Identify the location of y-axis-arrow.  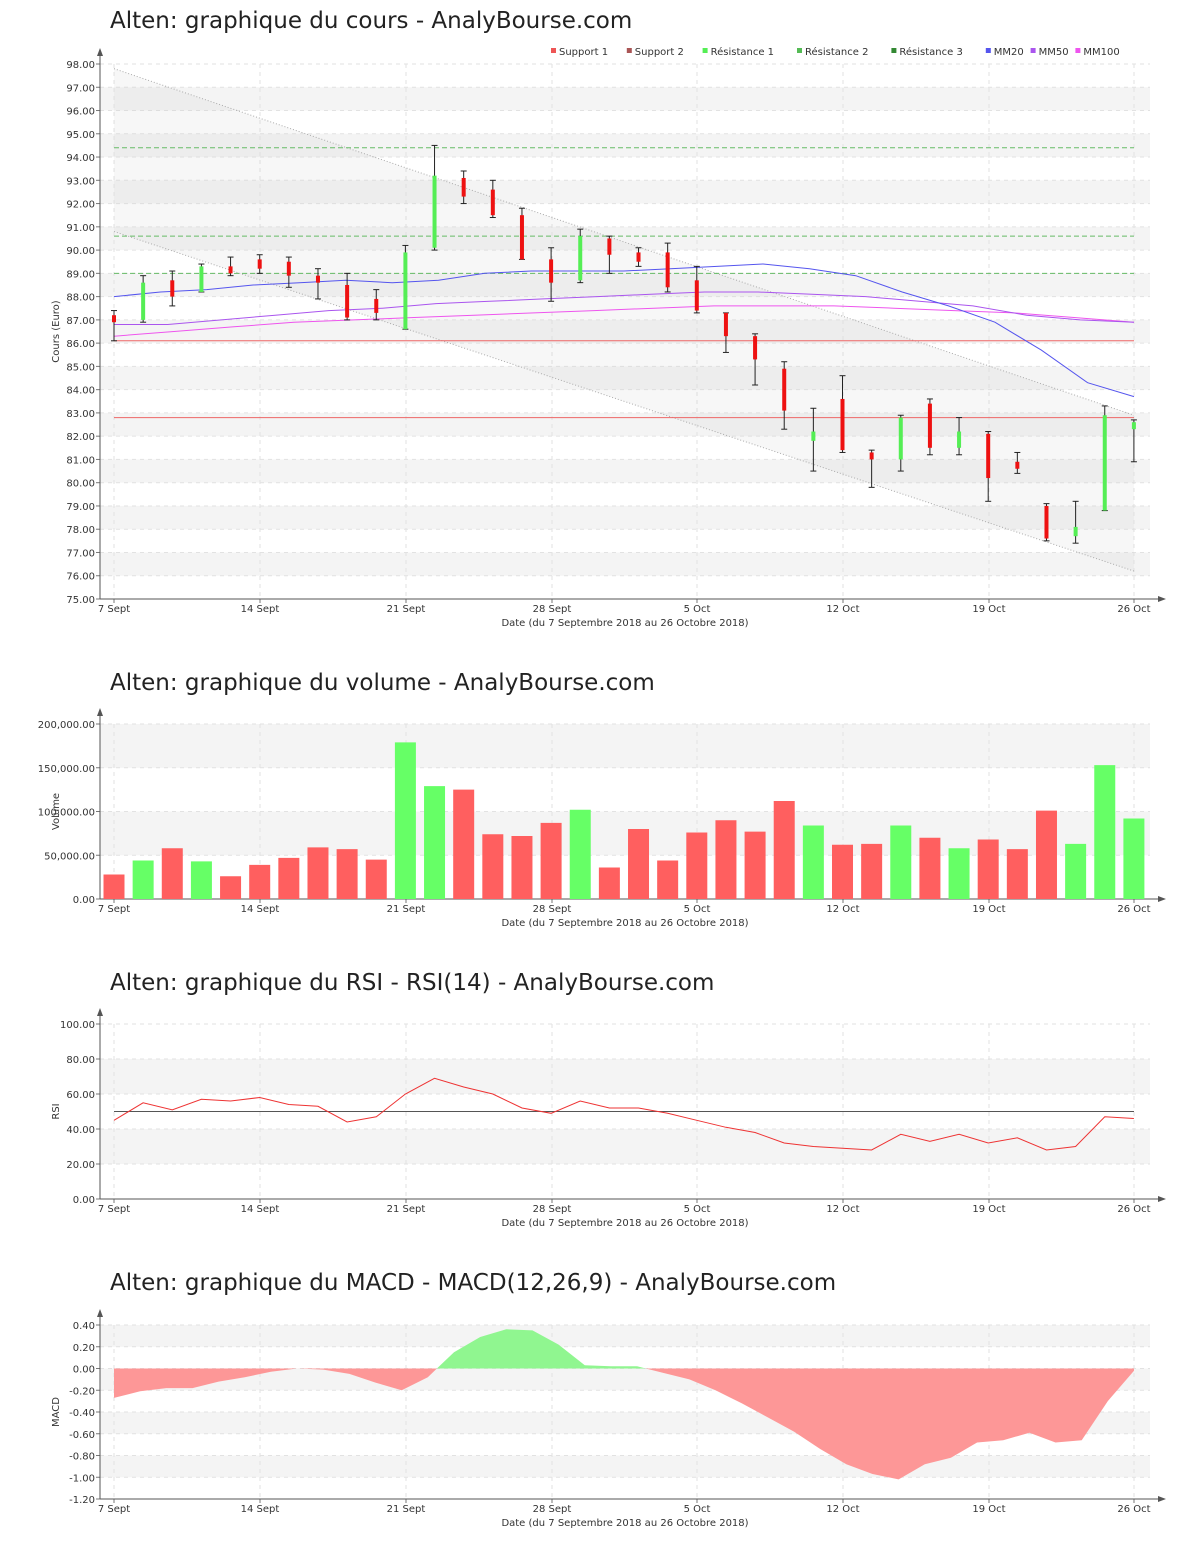
(100, 1313).